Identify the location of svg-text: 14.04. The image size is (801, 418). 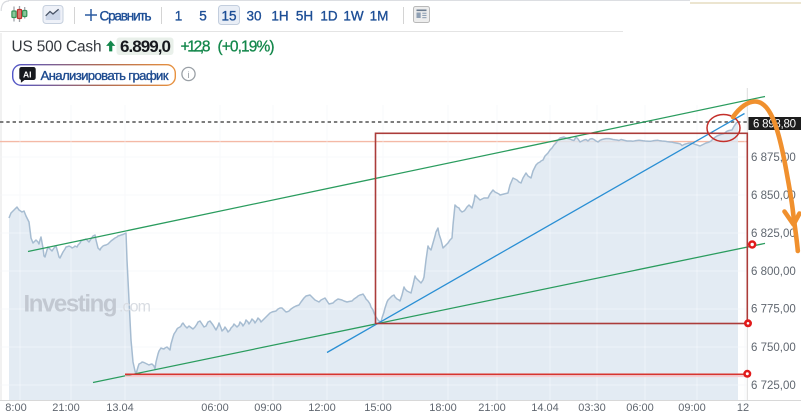
(545, 408).